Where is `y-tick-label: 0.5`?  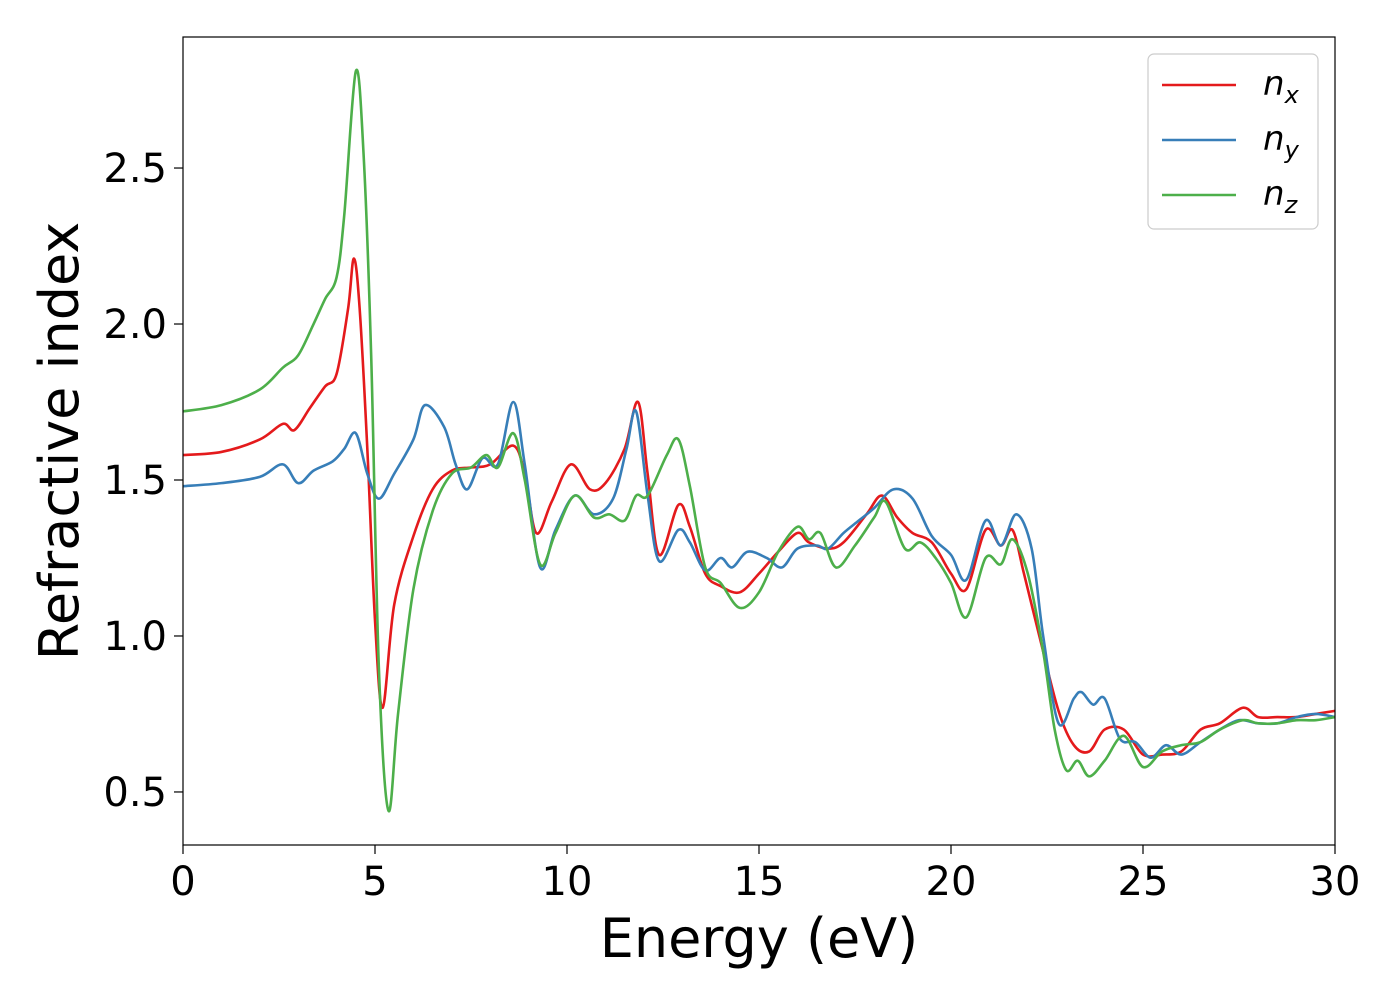
y-tick-label: 0.5 is located at coordinates (135, 793).